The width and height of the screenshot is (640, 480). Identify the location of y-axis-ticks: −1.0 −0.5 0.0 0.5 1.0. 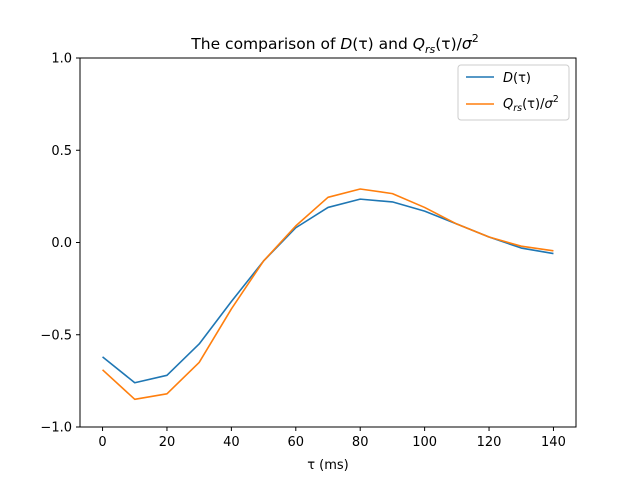
(60, 244).